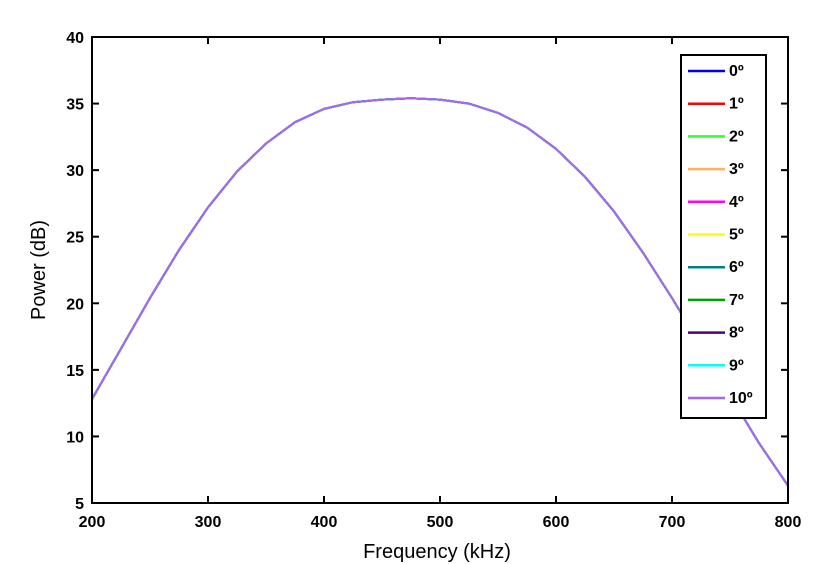 This screenshot has width=816, height=564. I want to click on legend: 0º 1º 2º 3º 4º 5º 6º 7º 8º 9º 10º, so click(723, 236).